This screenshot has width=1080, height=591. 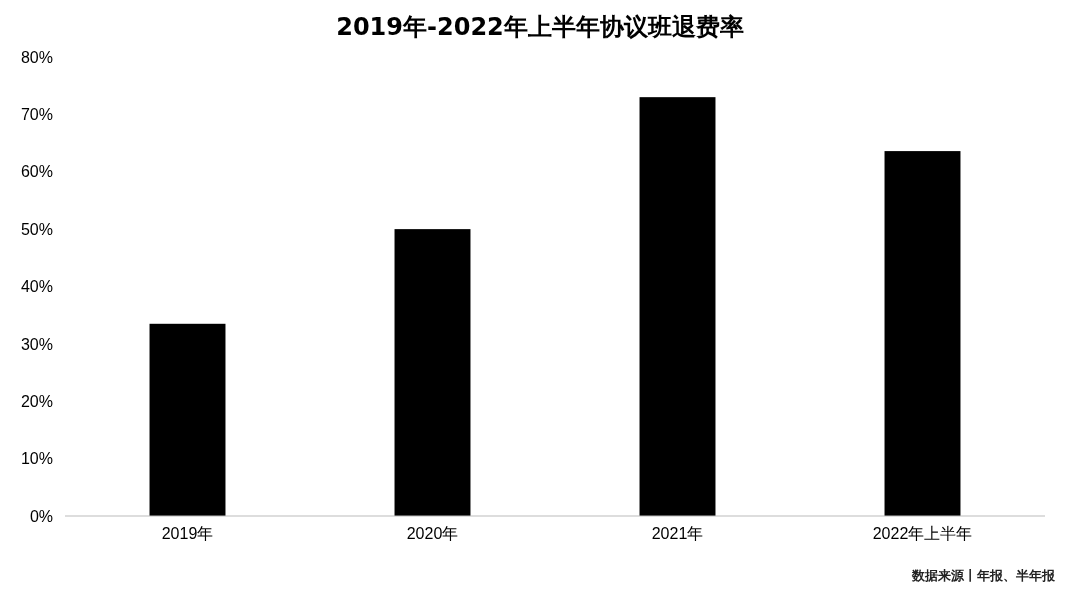 I want to click on x-tick-label: 2019年, so click(x=187, y=534).